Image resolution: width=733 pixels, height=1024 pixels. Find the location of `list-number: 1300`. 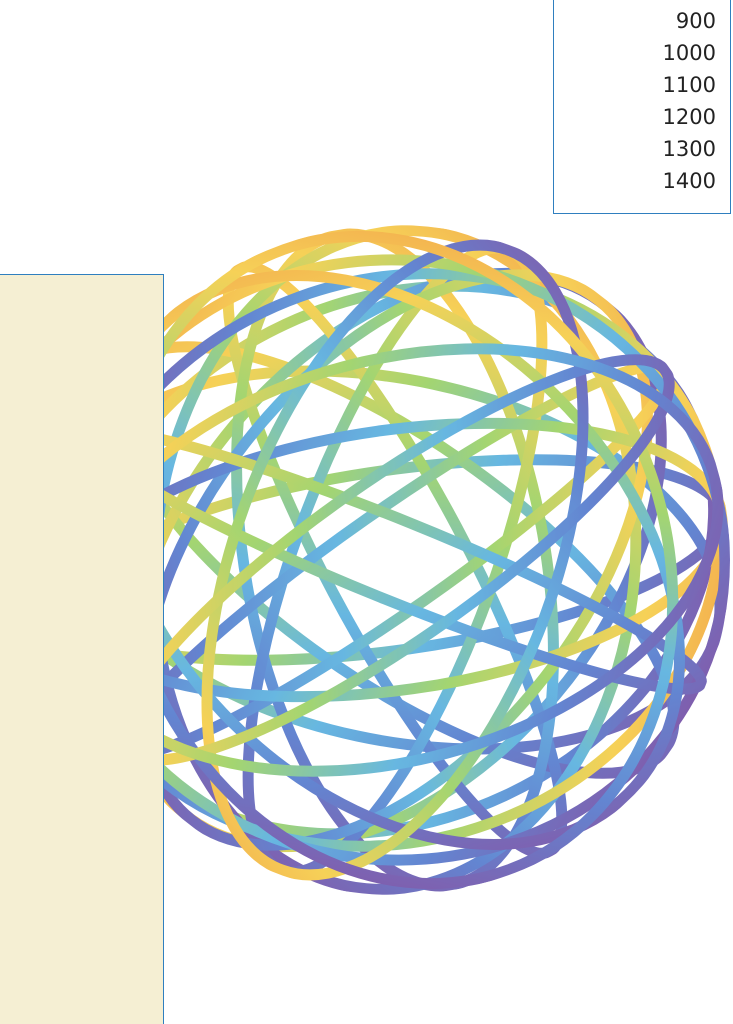

list-number: 1300 is located at coordinates (689, 149).